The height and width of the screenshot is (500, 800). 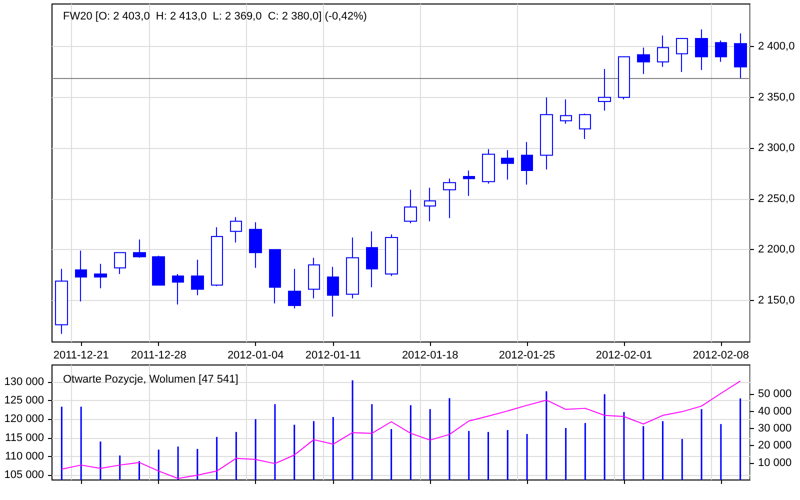 What do you see at coordinates (255, 356) in the screenshot?
I see `x-tick-label: 2012-01-04` at bounding box center [255, 356].